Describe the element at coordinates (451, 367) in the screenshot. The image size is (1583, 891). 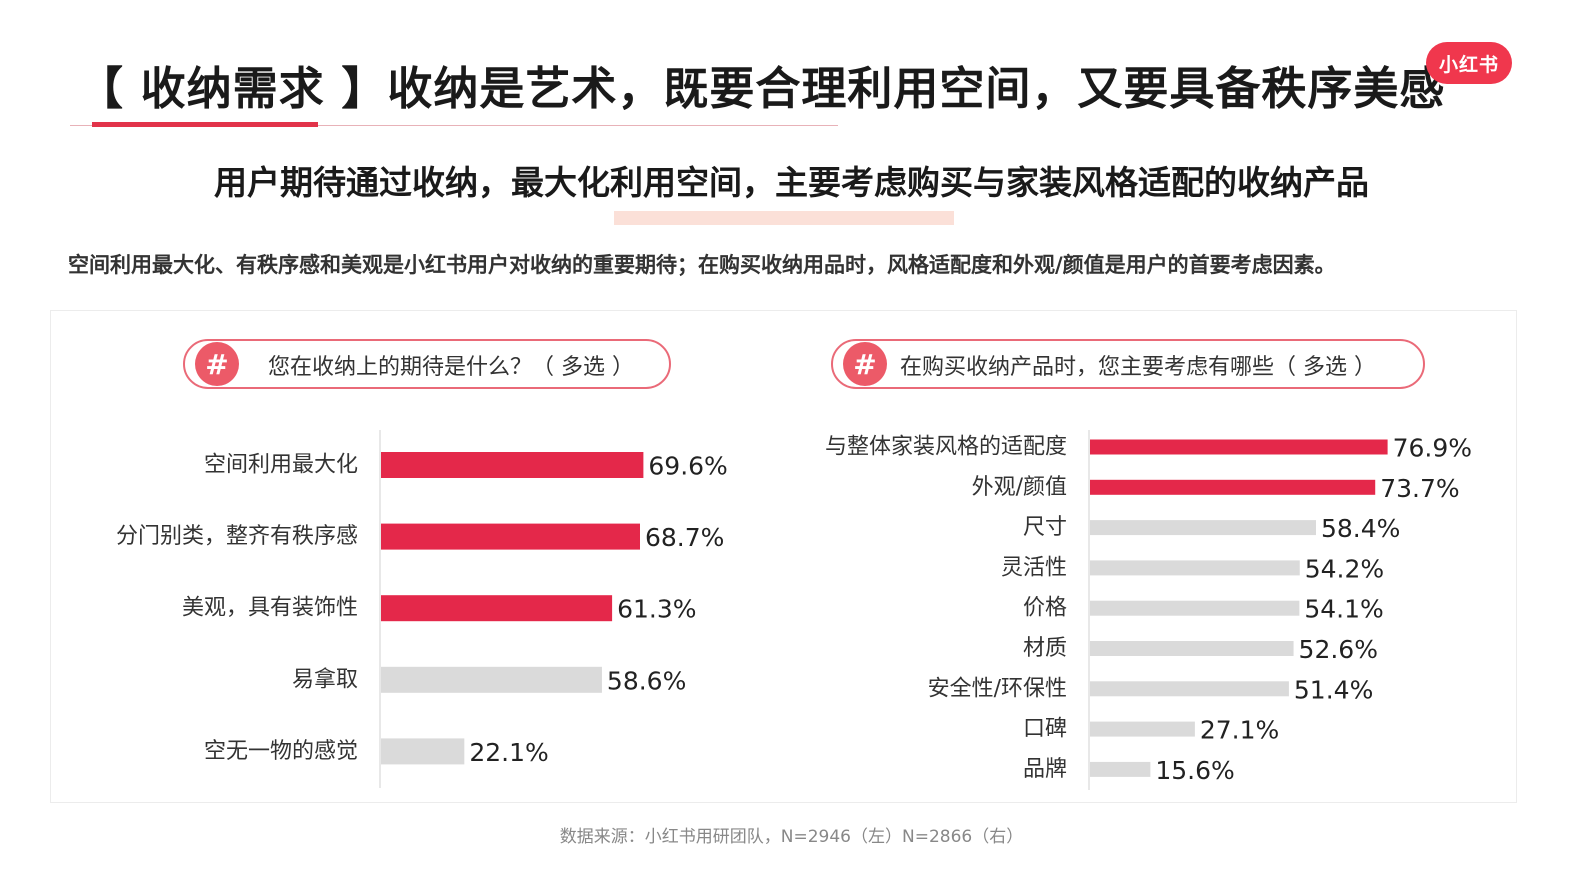
I see `left-question-text: 您在收纳上的期待是什么？（ 多选 ）` at that location.